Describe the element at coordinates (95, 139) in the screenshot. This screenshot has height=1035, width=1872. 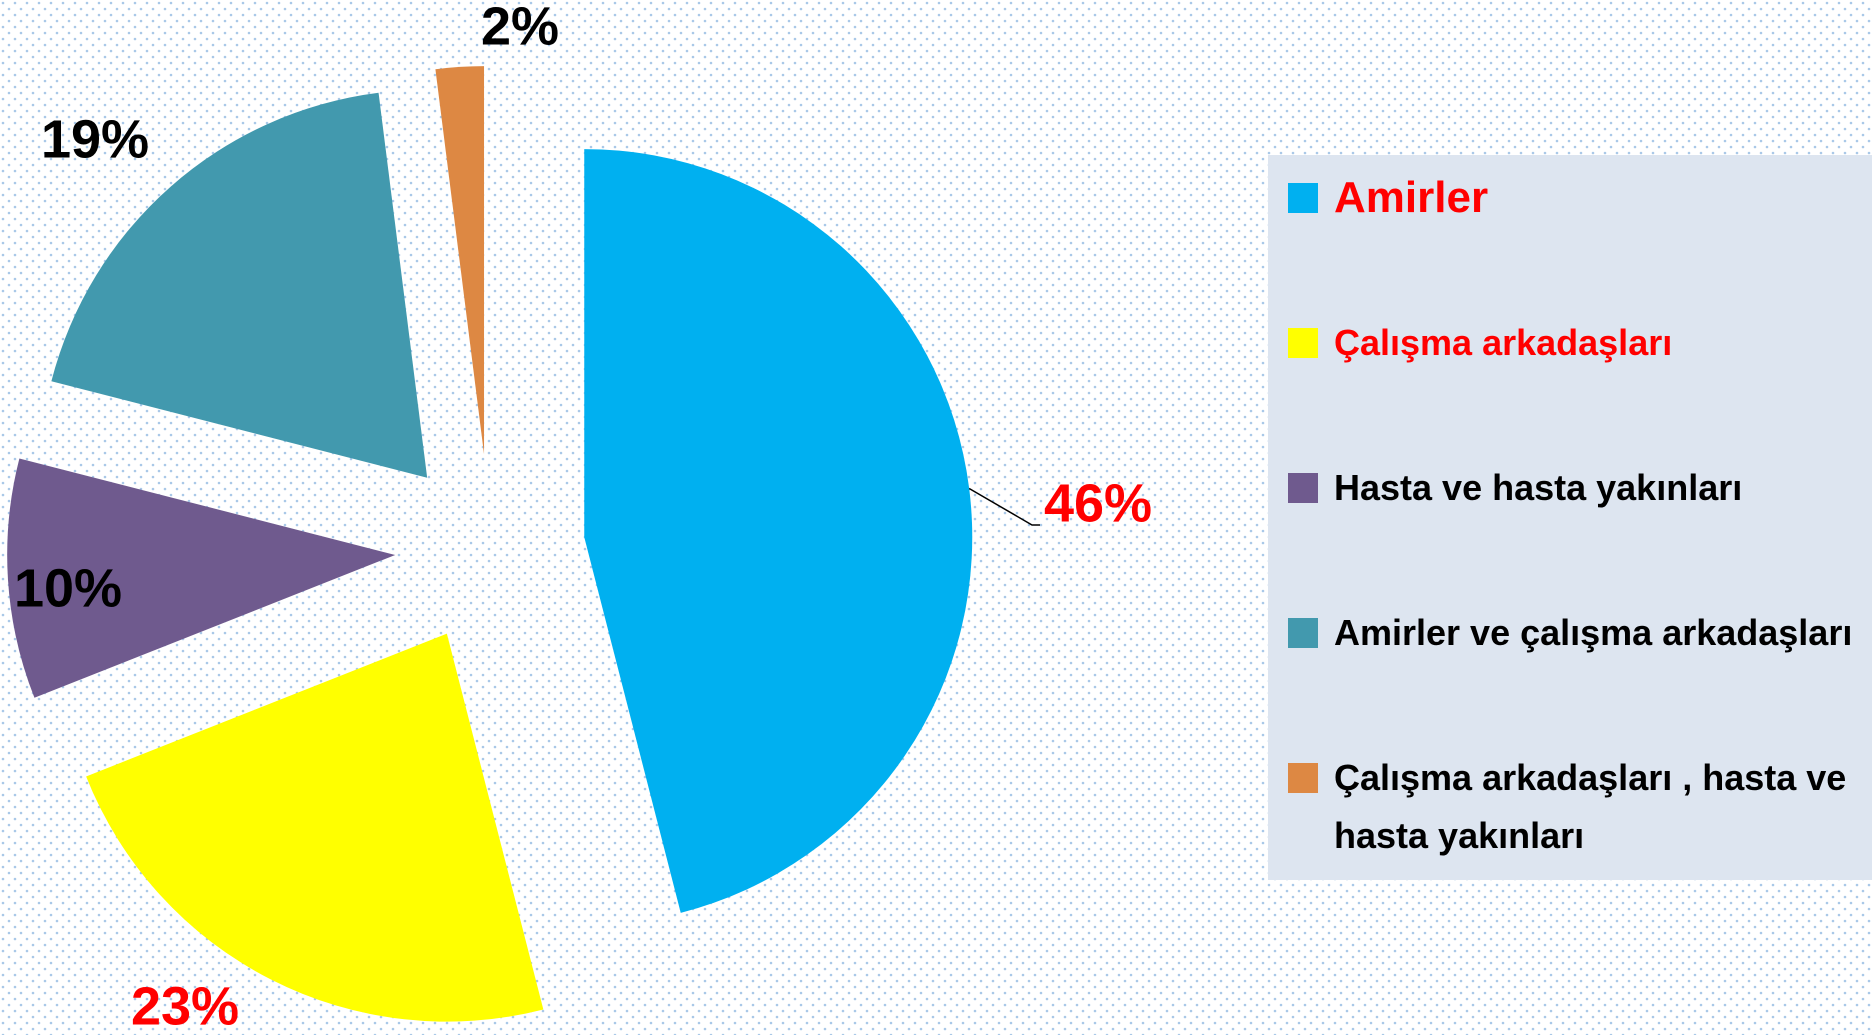
I see `data-label: 19%` at that location.